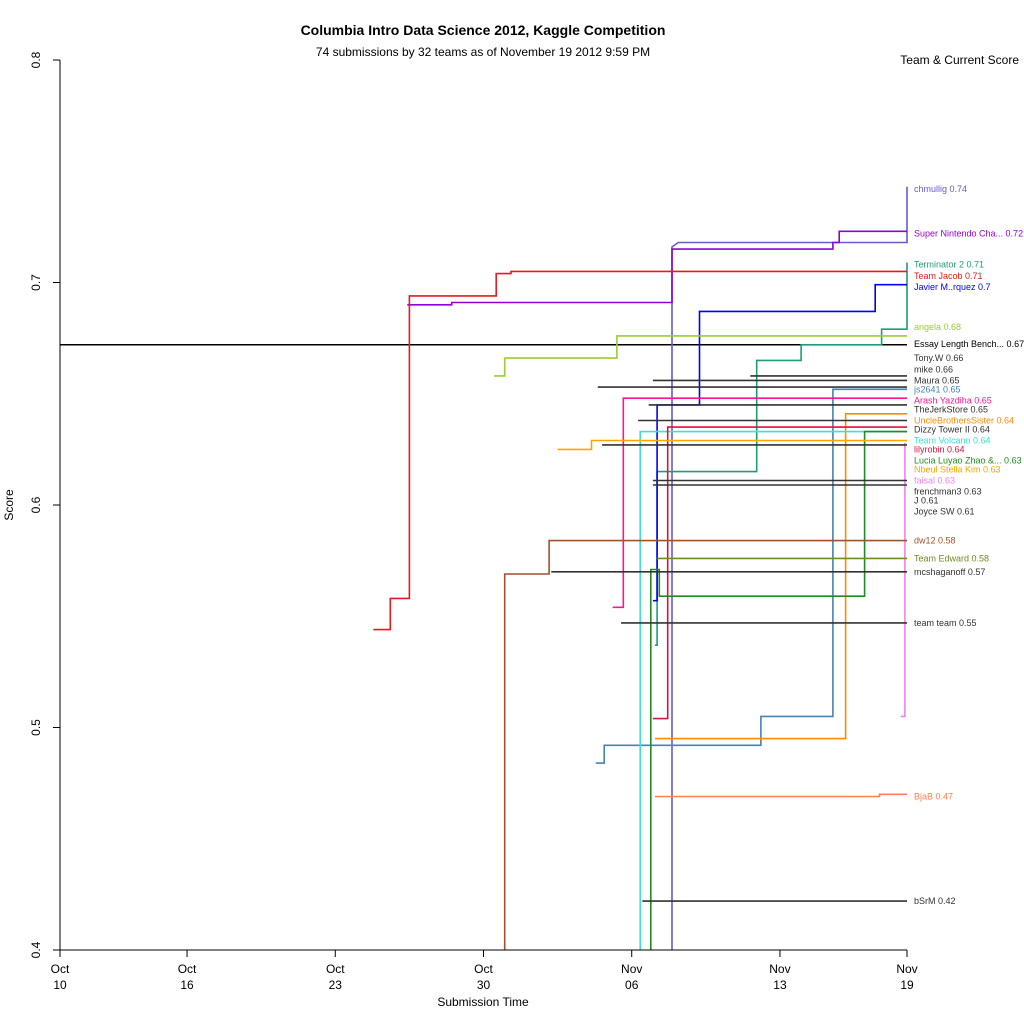 The width and height of the screenshot is (1024, 1029). Describe the element at coordinates (968, 234) in the screenshot. I see `team-score-label: Super Nintendo Cha... 0.72` at that location.